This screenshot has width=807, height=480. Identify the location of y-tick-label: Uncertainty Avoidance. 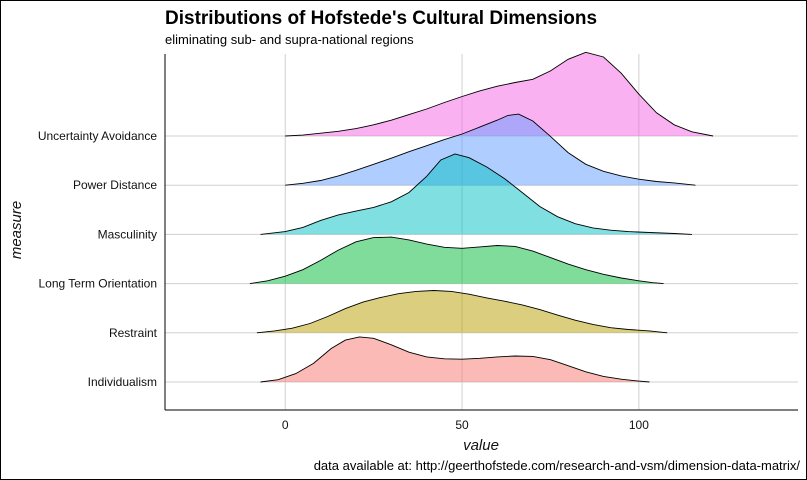
(98, 136).